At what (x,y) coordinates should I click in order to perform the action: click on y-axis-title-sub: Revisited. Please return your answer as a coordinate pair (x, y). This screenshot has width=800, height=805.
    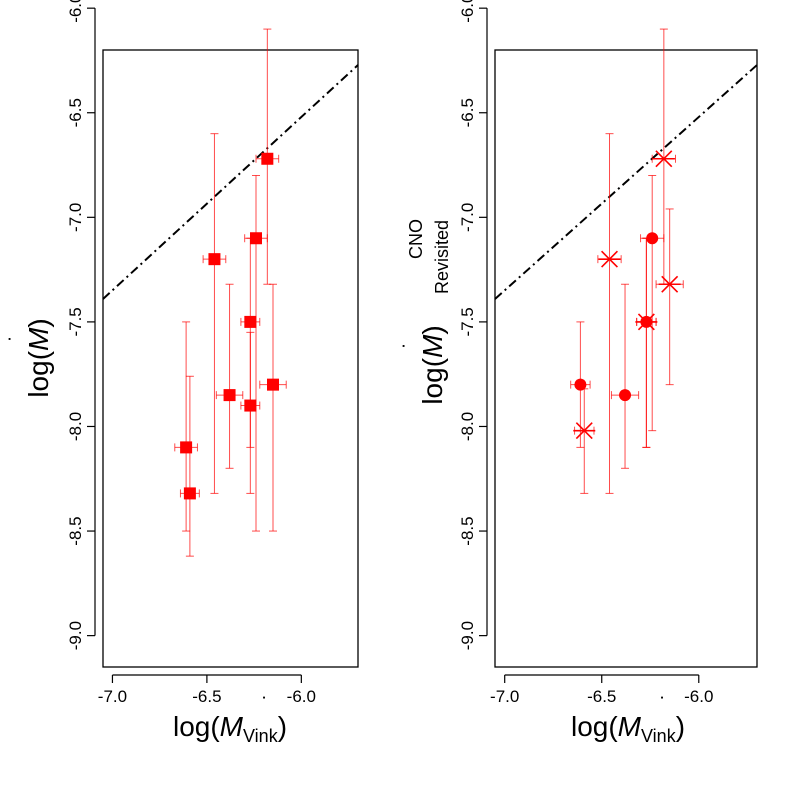
    Looking at the image, I should click on (442, 257).